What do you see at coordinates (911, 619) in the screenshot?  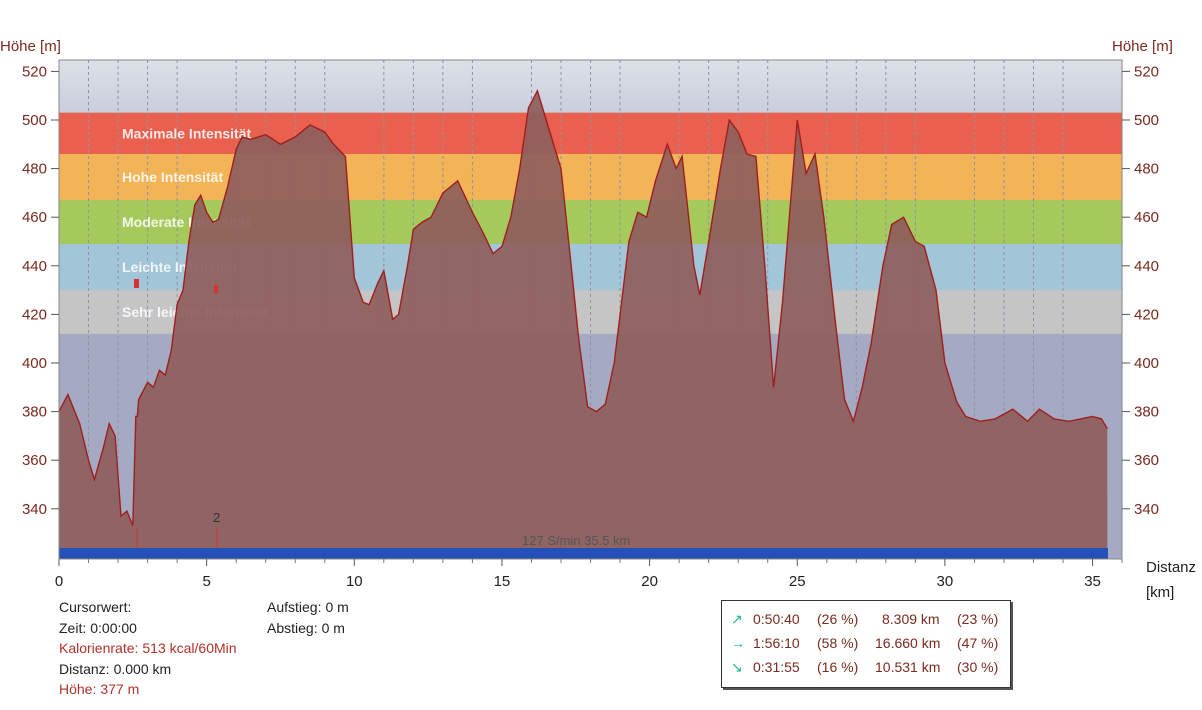 I see `stats-distance: 8.309 km` at bounding box center [911, 619].